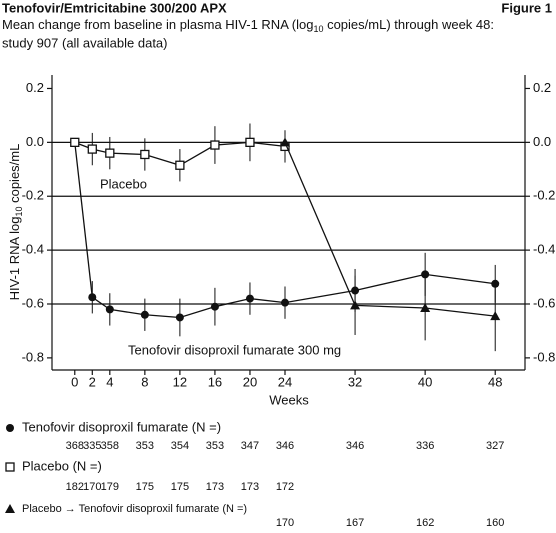  What do you see at coordinates (215, 381) in the screenshot?
I see `x-tick-label: 16` at bounding box center [215, 381].